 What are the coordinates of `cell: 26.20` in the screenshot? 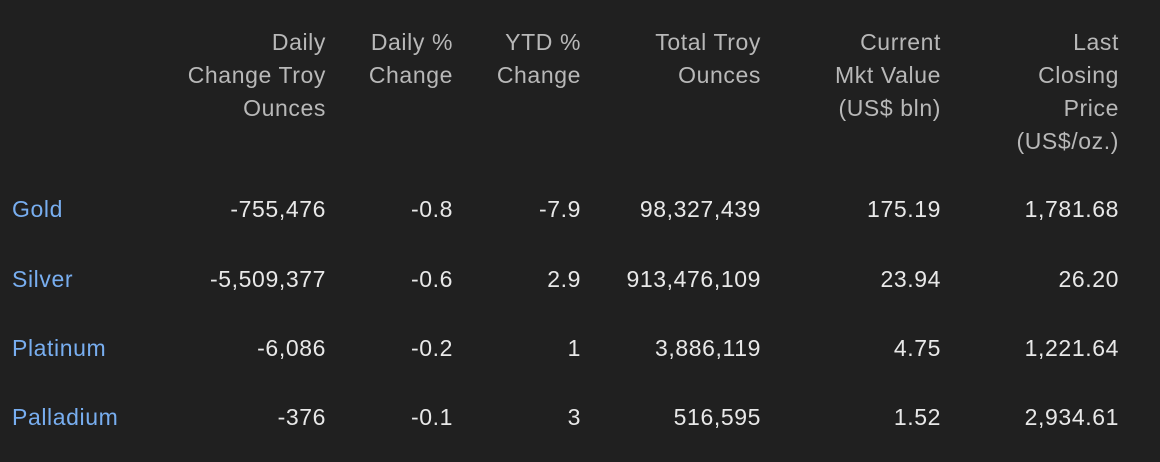 It's located at (1088, 279).